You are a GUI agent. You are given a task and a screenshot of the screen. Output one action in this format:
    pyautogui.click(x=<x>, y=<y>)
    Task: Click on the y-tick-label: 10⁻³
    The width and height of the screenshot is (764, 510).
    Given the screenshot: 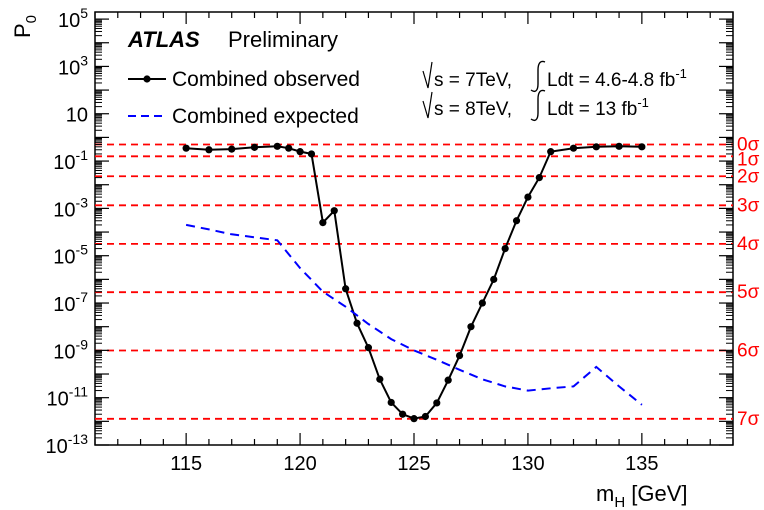 What is the action you would take?
    pyautogui.click(x=70, y=207)
    